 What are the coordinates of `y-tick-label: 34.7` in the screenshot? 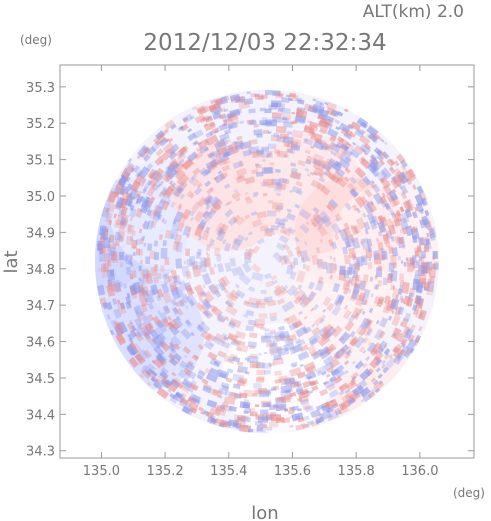 It's located at (40, 306).